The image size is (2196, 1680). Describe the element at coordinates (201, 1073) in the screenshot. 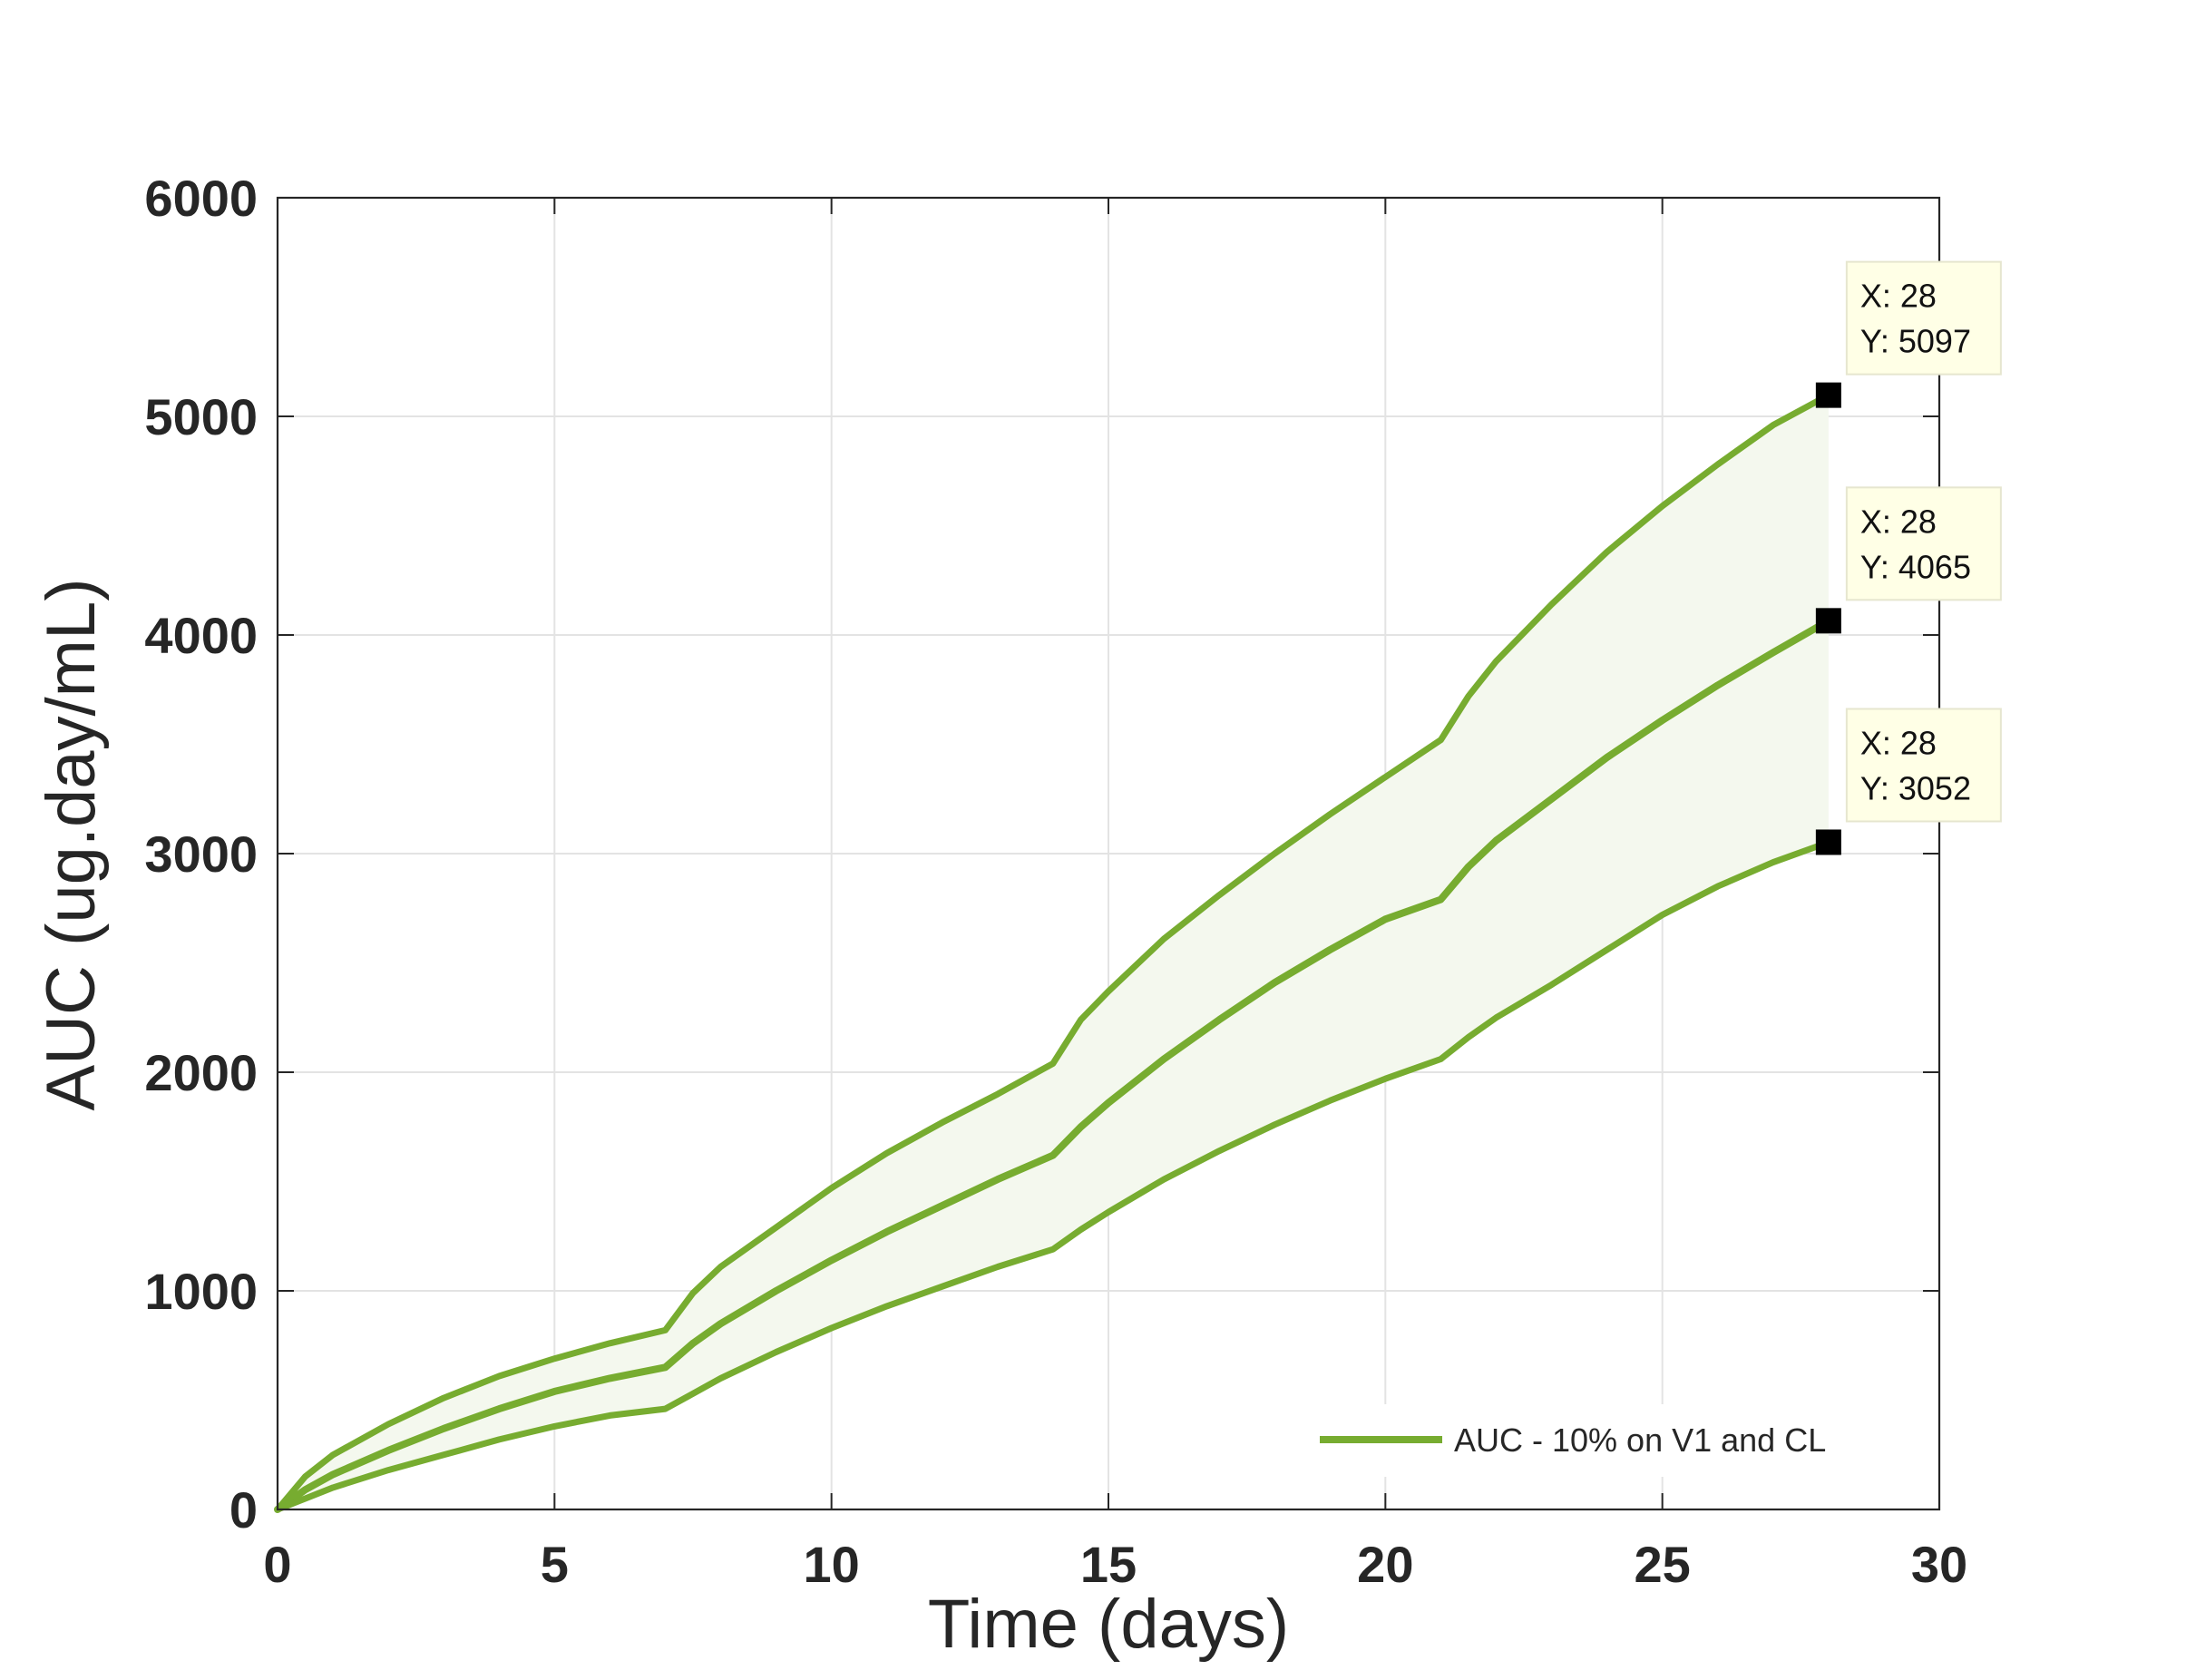

I see `y-tick-label: 2000` at that location.